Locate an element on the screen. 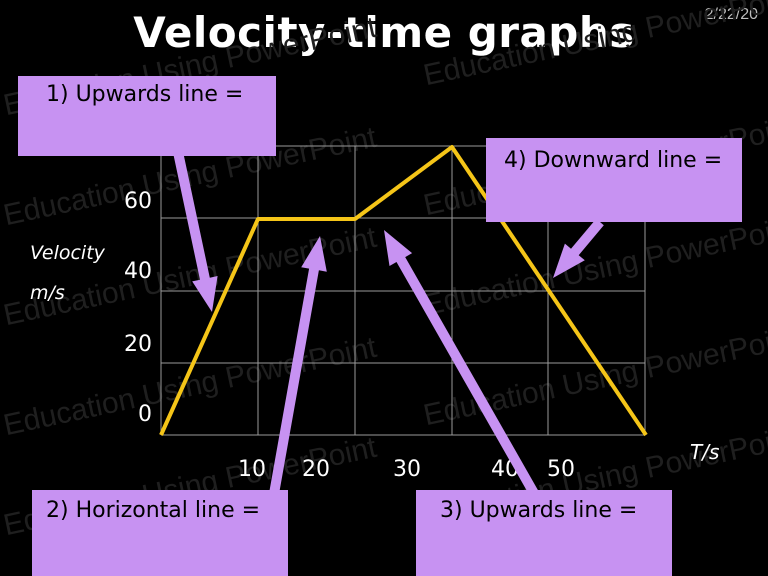 The width and height of the screenshot is (768, 576). x-axis-label: T/s is located at coordinates (705, 452).